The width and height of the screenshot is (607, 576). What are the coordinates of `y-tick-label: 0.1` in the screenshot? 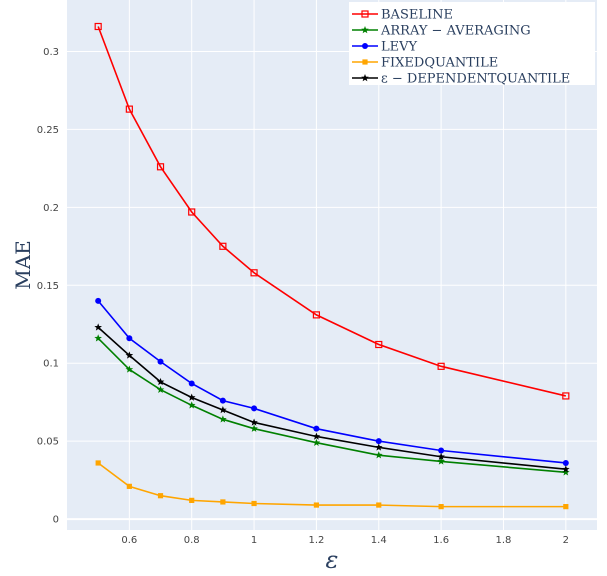 It's located at (51, 364).